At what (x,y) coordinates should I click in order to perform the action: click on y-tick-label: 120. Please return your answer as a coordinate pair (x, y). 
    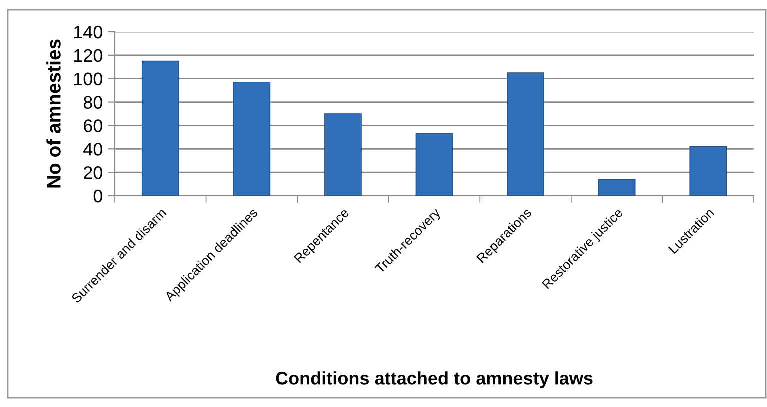
    Looking at the image, I should click on (88, 55).